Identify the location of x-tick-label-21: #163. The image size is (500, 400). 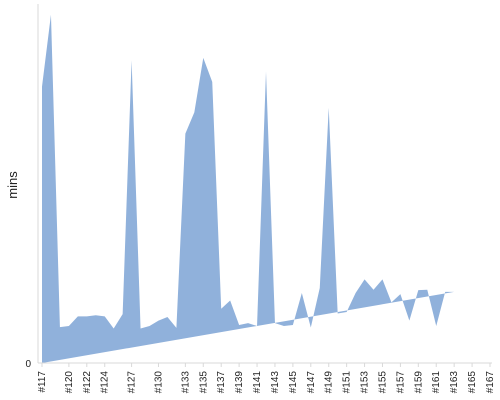
(454, 382).